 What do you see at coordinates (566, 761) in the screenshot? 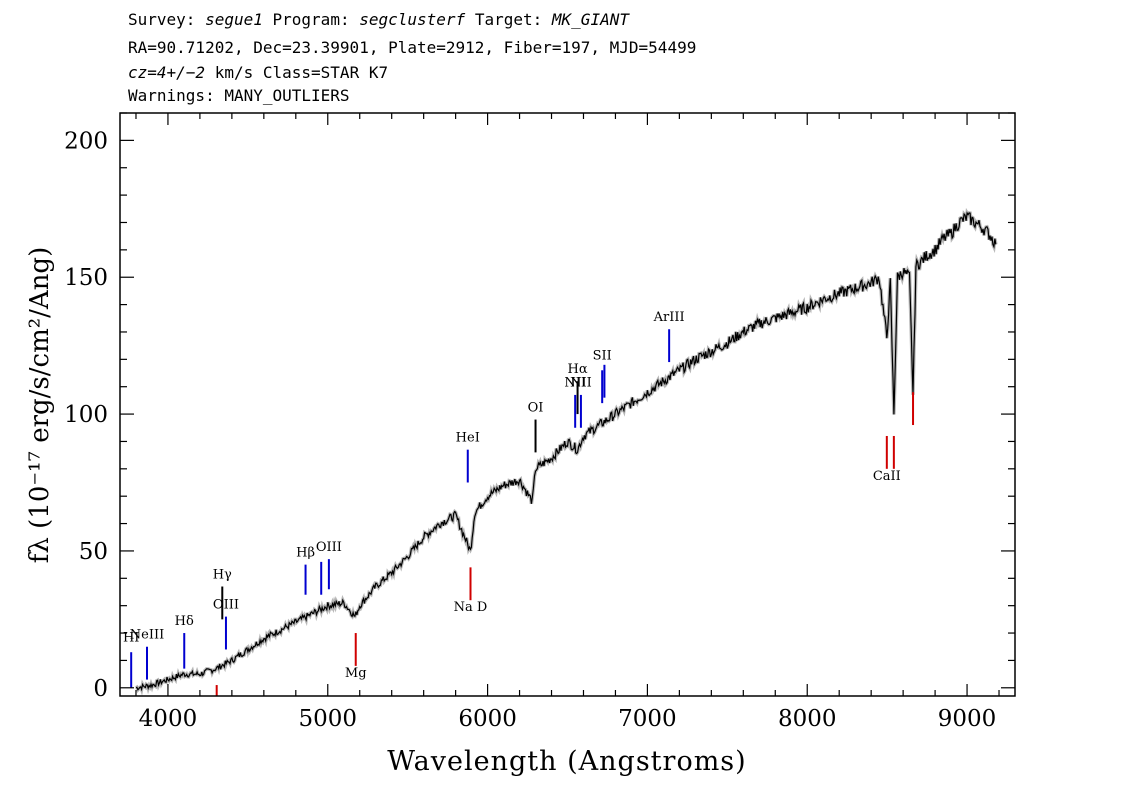
I see `x-axis-label: Wavelength (Angstroms)` at bounding box center [566, 761].